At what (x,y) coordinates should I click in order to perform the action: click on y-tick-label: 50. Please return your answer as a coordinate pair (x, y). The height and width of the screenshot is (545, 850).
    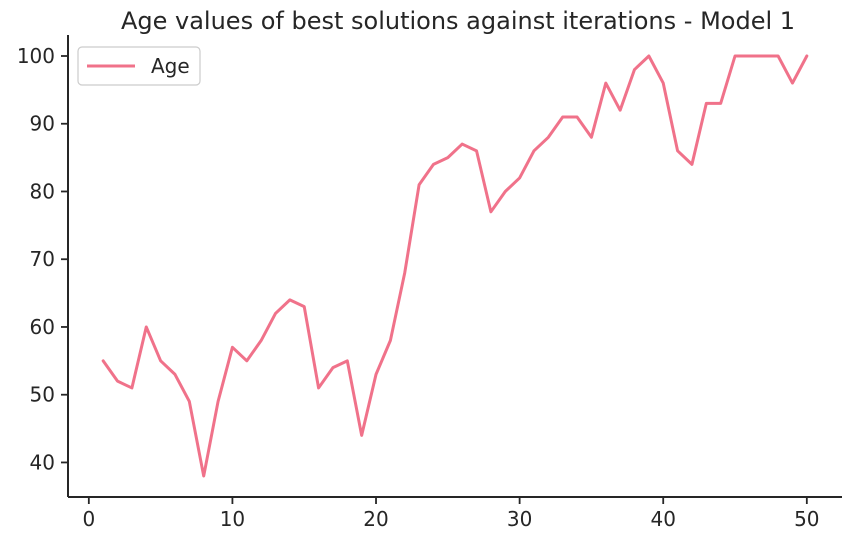
    Looking at the image, I should click on (42, 395).